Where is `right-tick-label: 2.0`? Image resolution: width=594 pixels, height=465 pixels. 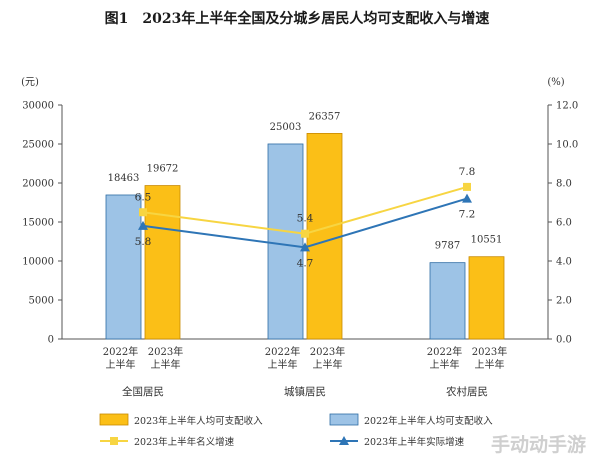
right-tick-label: 2.0 is located at coordinates (564, 301).